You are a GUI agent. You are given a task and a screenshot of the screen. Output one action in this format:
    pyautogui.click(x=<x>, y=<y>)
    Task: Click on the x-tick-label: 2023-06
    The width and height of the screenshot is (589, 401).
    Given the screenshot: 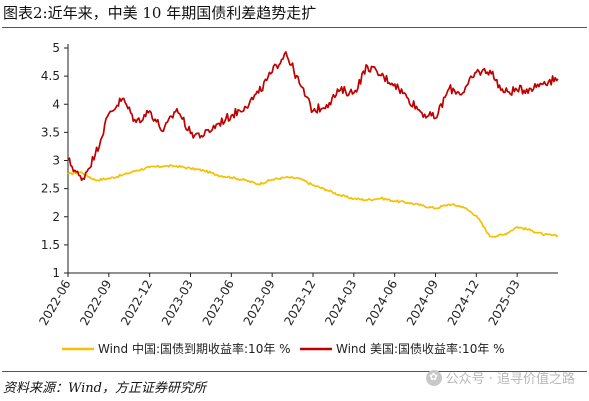 What is the action you would take?
    pyautogui.click(x=218, y=303)
    